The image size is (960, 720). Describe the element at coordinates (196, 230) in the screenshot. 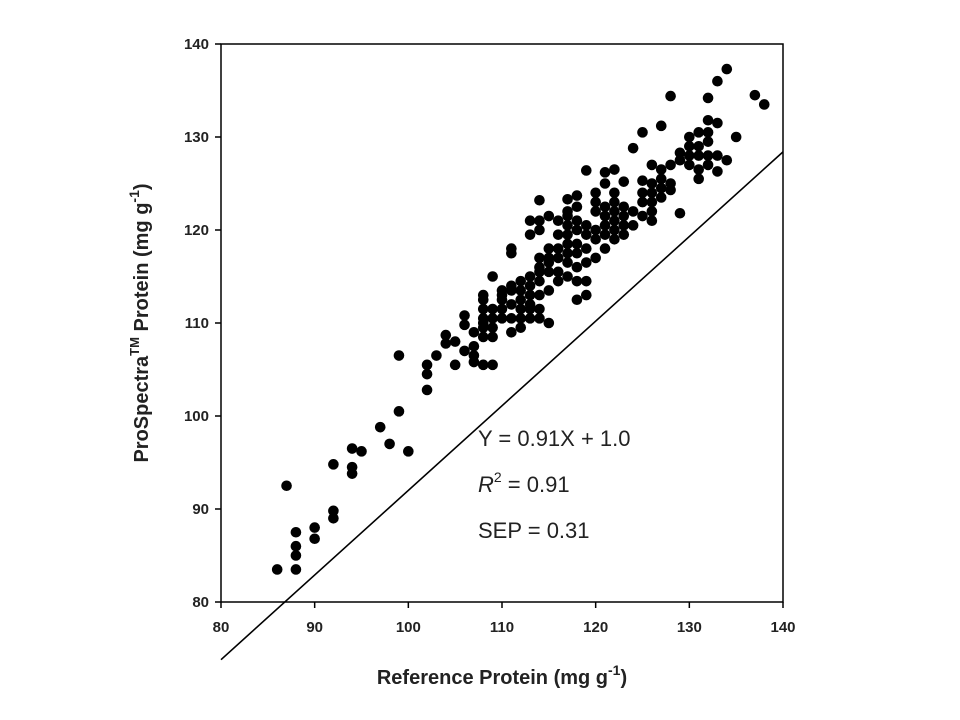

I see `y-tick-label: 120` at that location.